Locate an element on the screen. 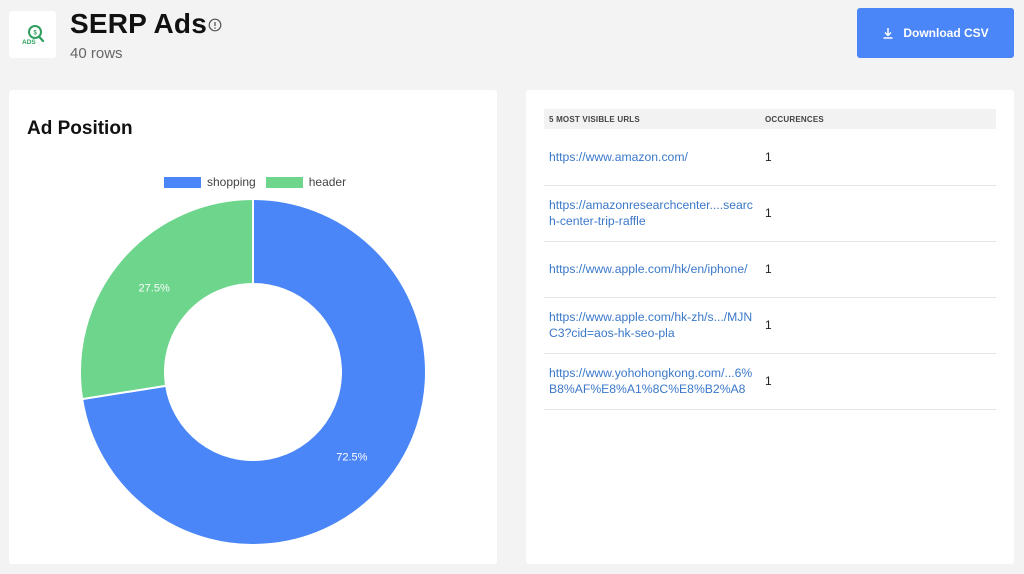 This screenshot has width=1024, height=574. app-logo: $ ADS is located at coordinates (32, 34).